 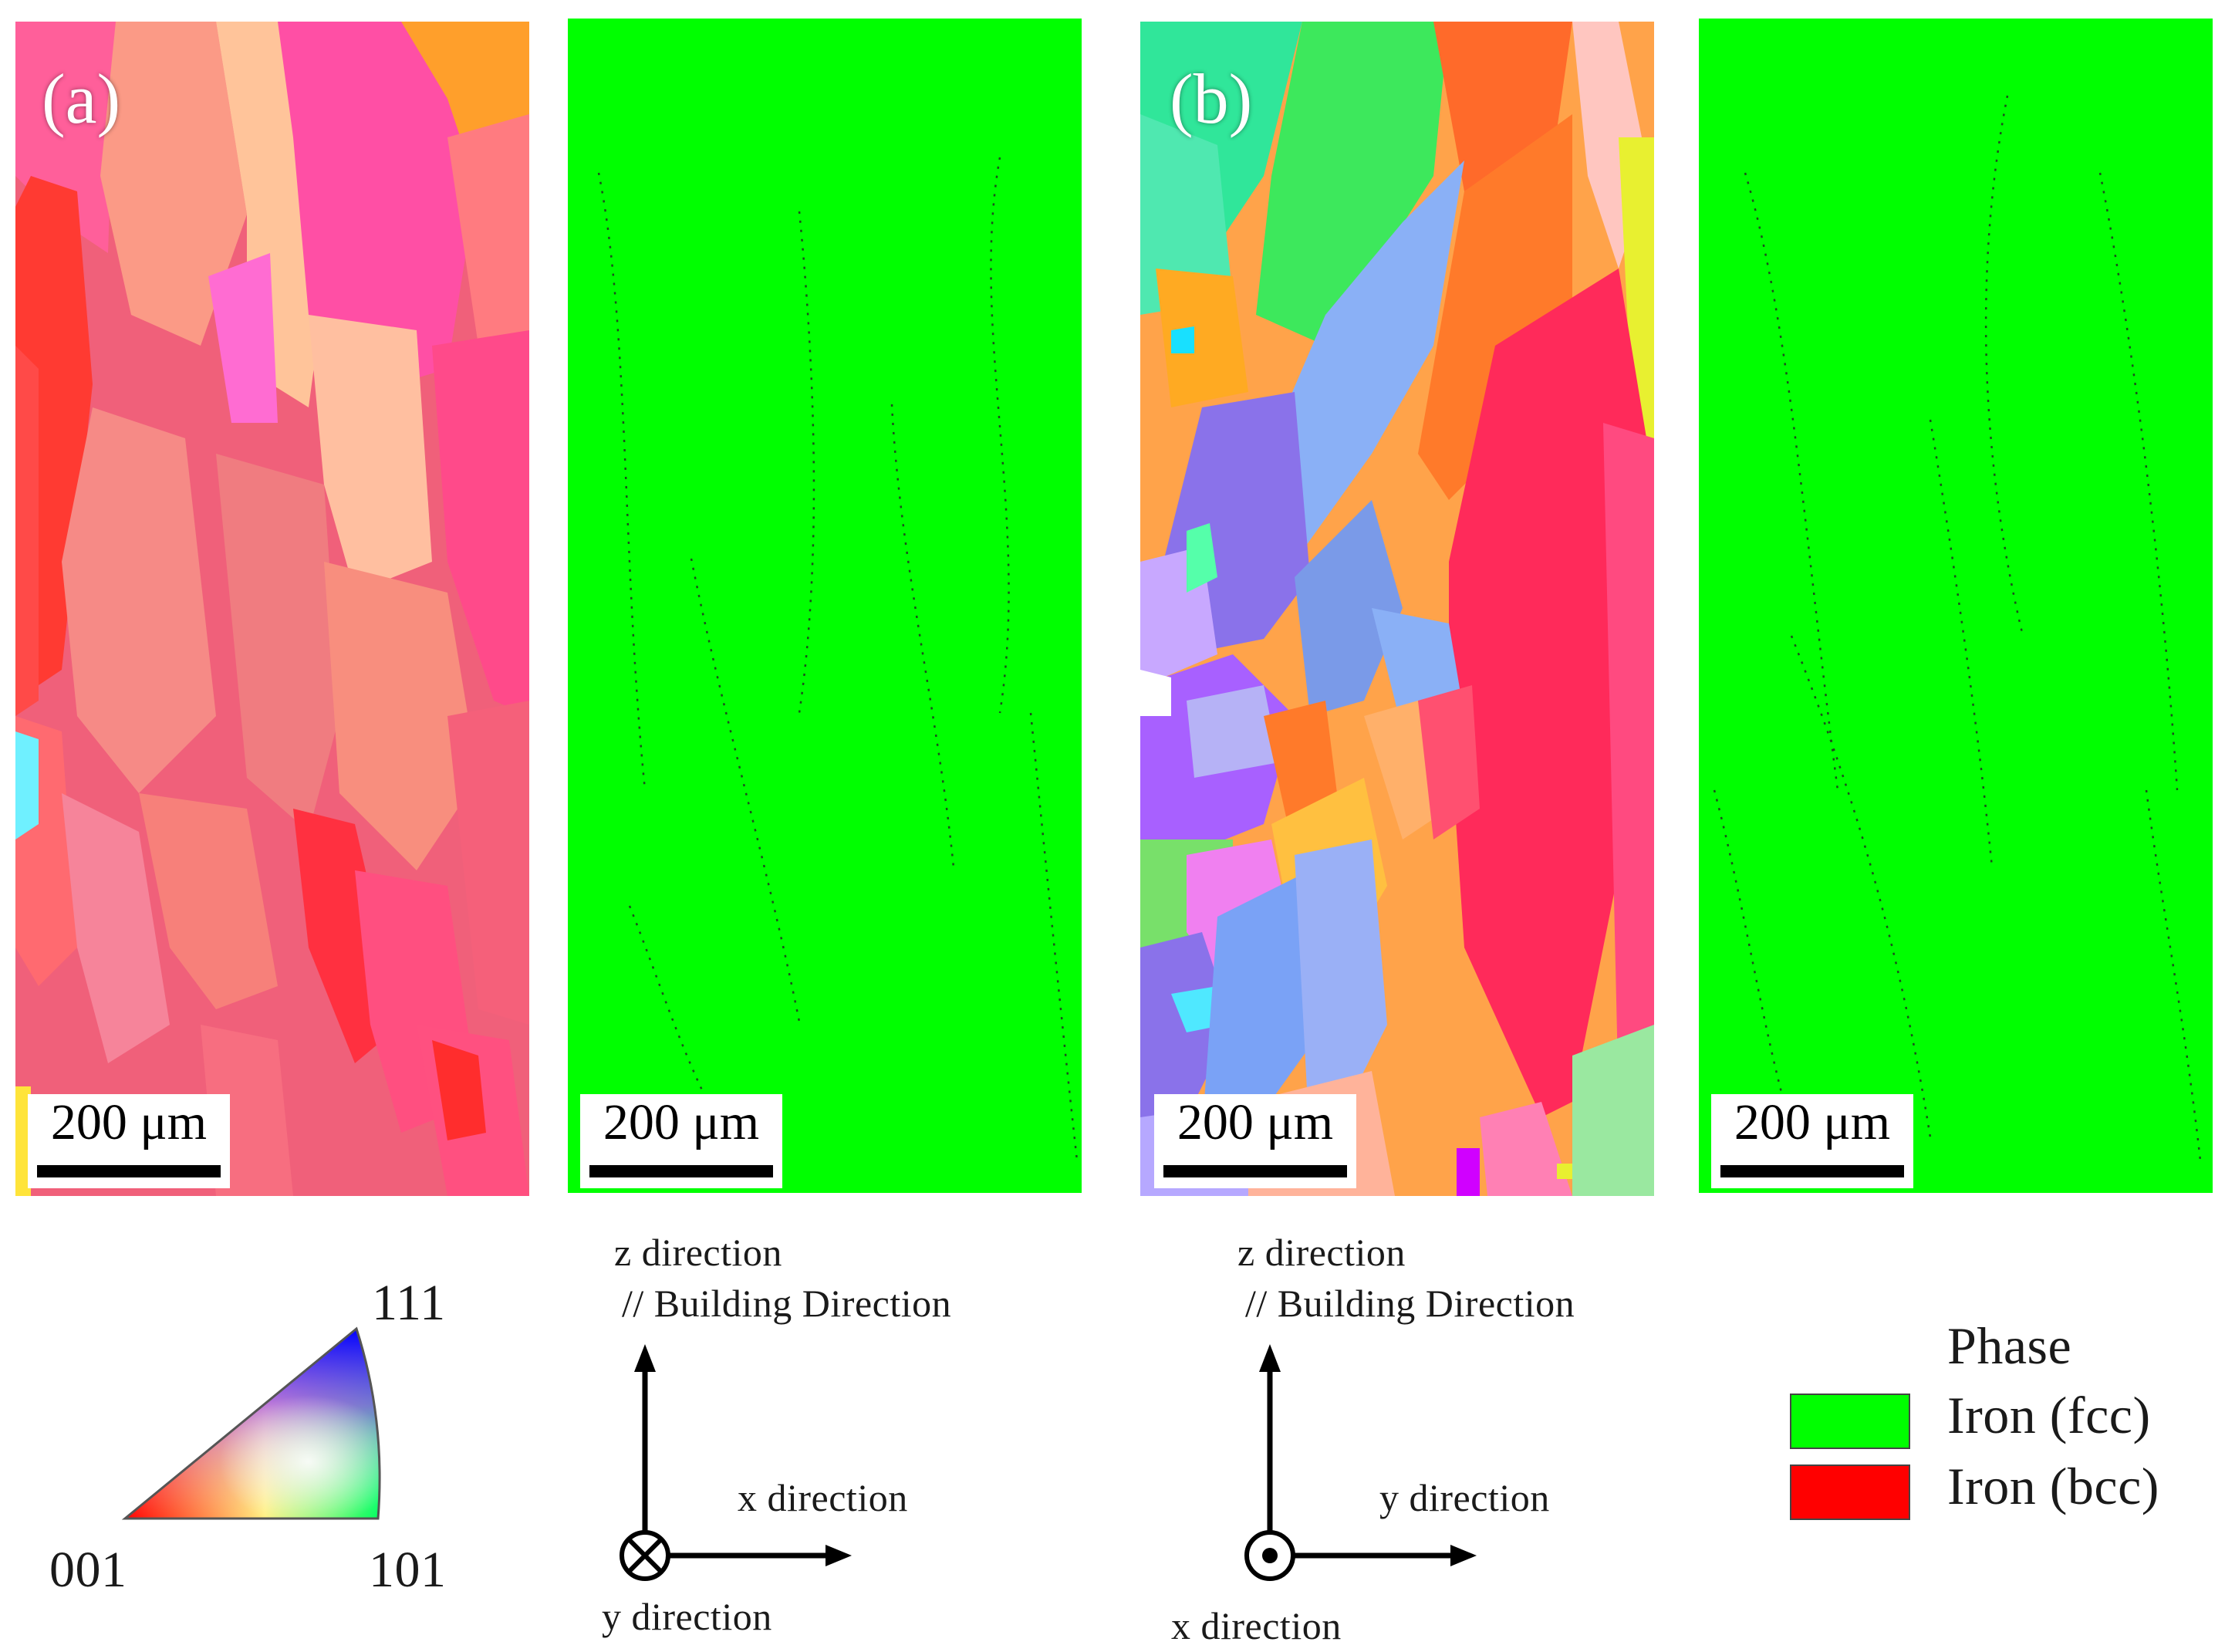 I want to click on scale-bar-b2: 200 μm, so click(x=1812, y=1141).